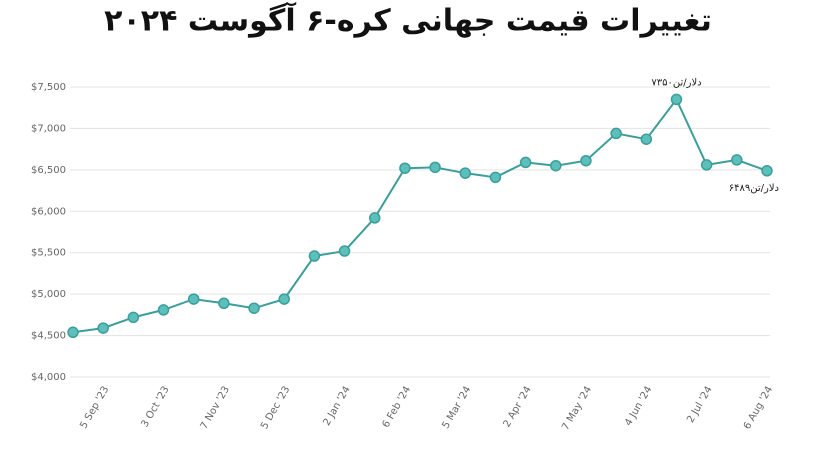 The width and height of the screenshot is (815, 473). I want to click on y-tick-label: $6,000, so click(48, 211).